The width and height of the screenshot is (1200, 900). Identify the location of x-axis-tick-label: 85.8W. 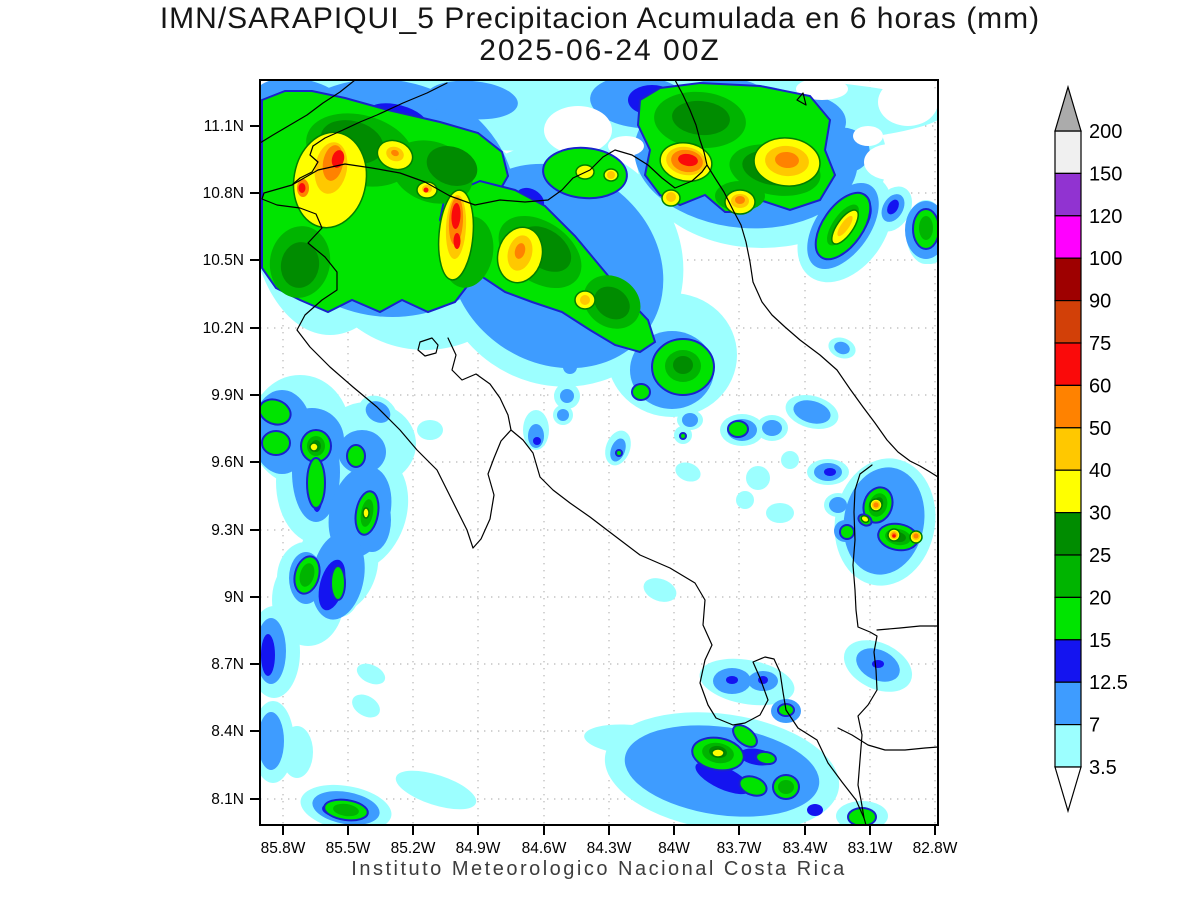
(283, 848).